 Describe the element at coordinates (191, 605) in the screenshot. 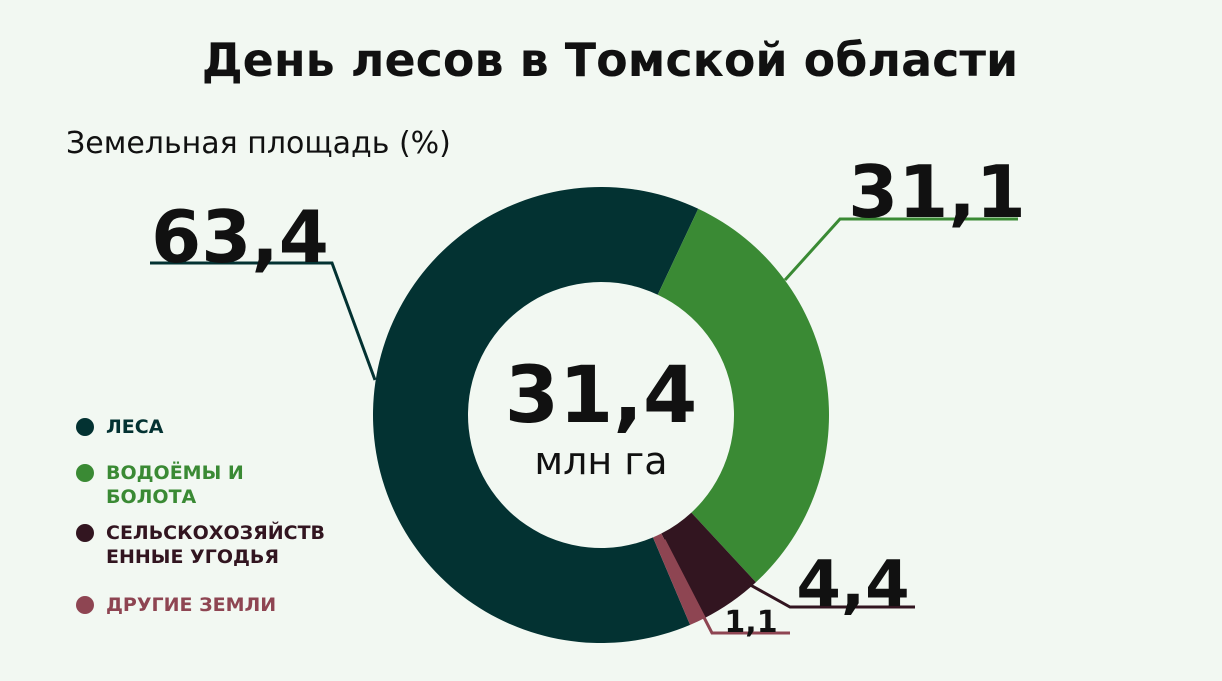

I see `legend-label: ДРУГИЕ ЗЕМЛИ` at that location.